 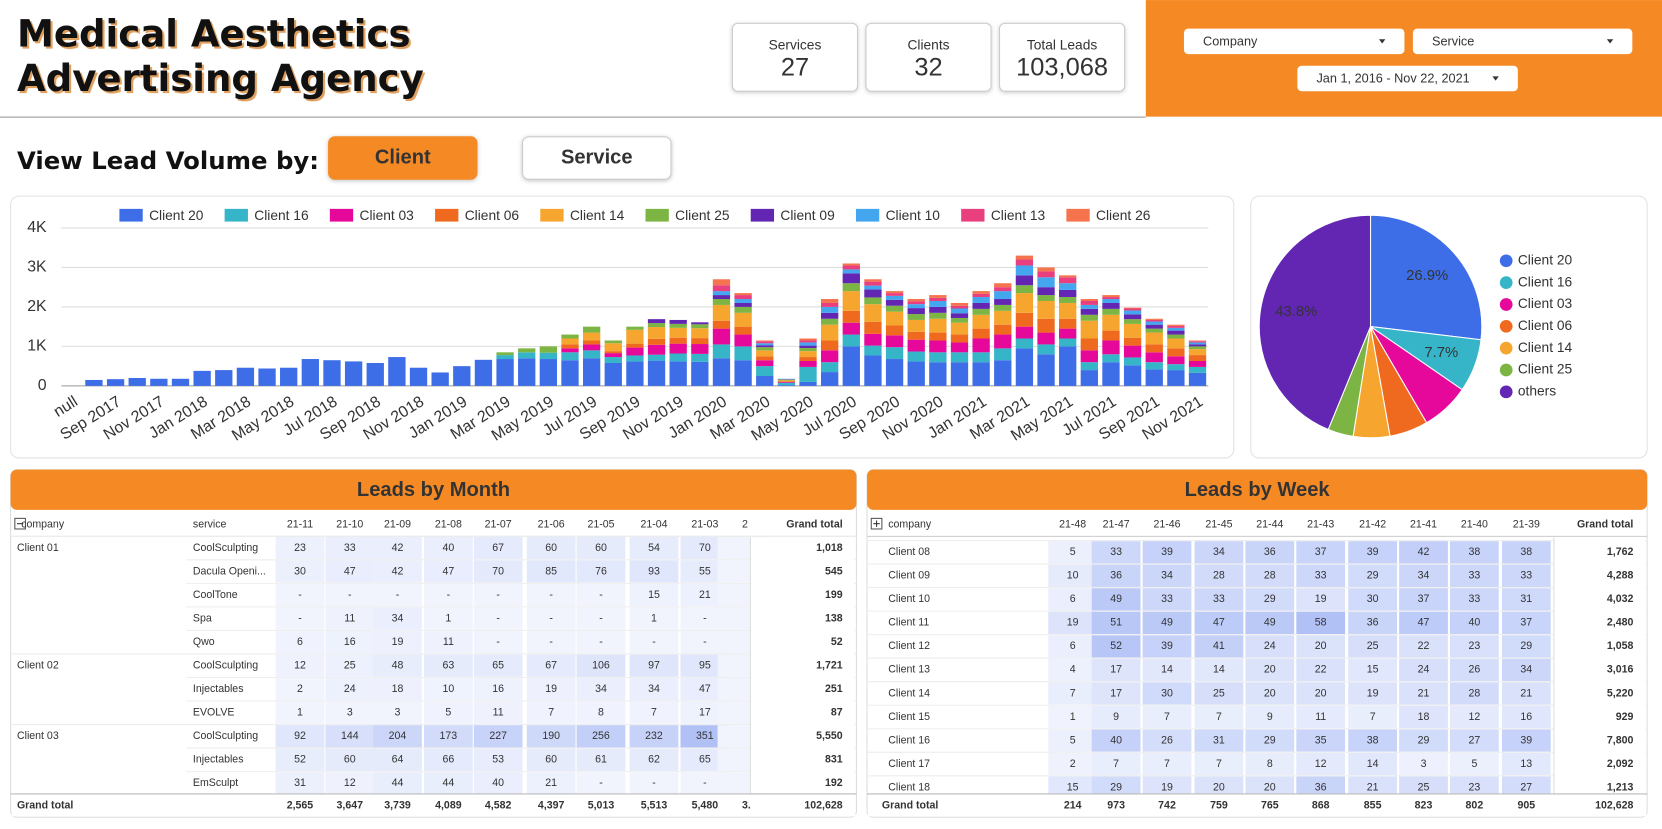 What do you see at coordinates (1294, 41) in the screenshot?
I see `filter-dropdown: Company` at bounding box center [1294, 41].